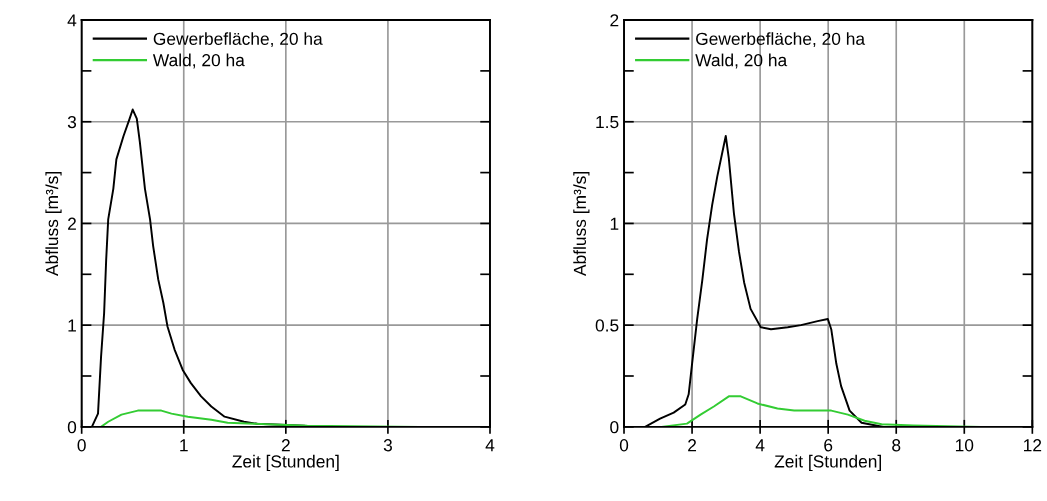 Image resolution: width=1047 pixels, height=501 pixels. Describe the element at coordinates (1033, 445) in the screenshot. I see `x-tick-label: 12` at that location.